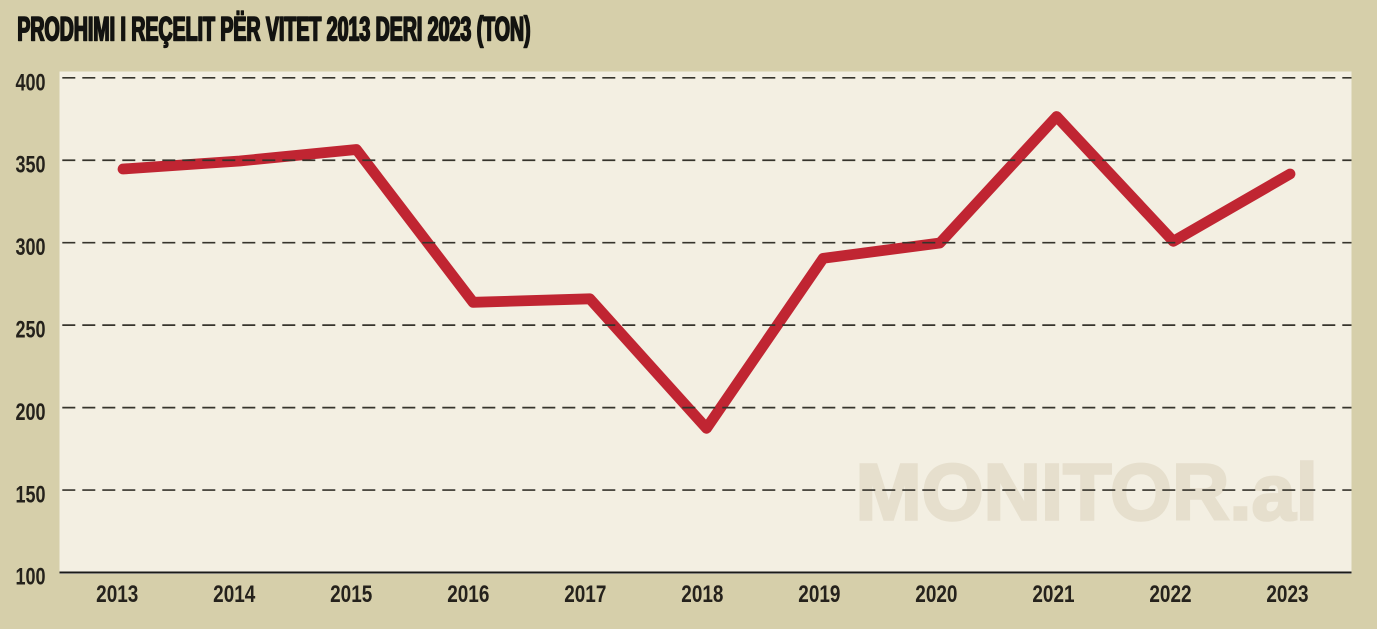  What do you see at coordinates (30, 83) in the screenshot?
I see `svg-text: 400` at bounding box center [30, 83].